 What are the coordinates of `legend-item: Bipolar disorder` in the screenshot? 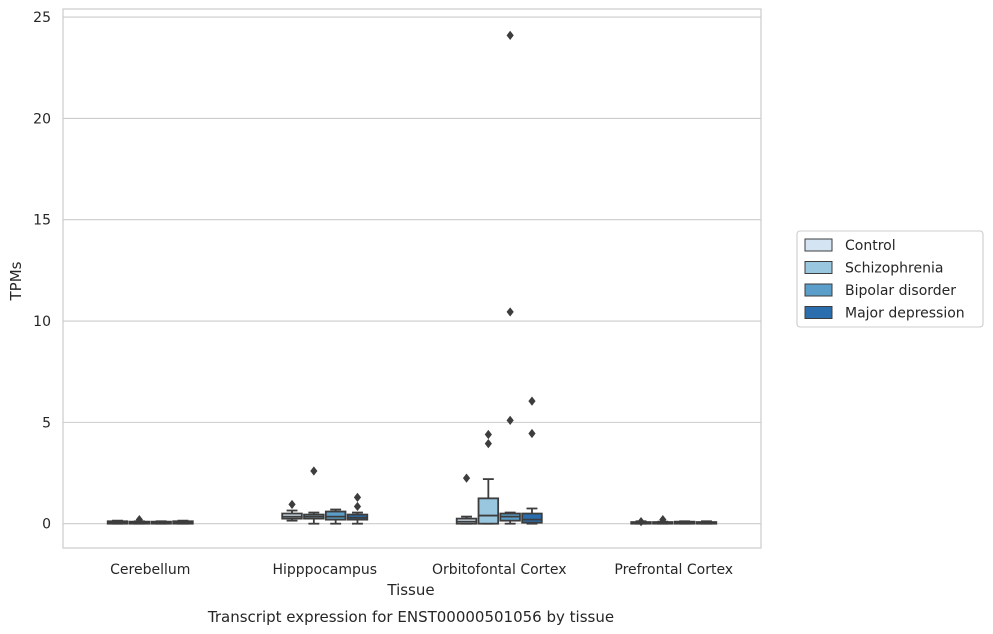 It's located at (880, 291).